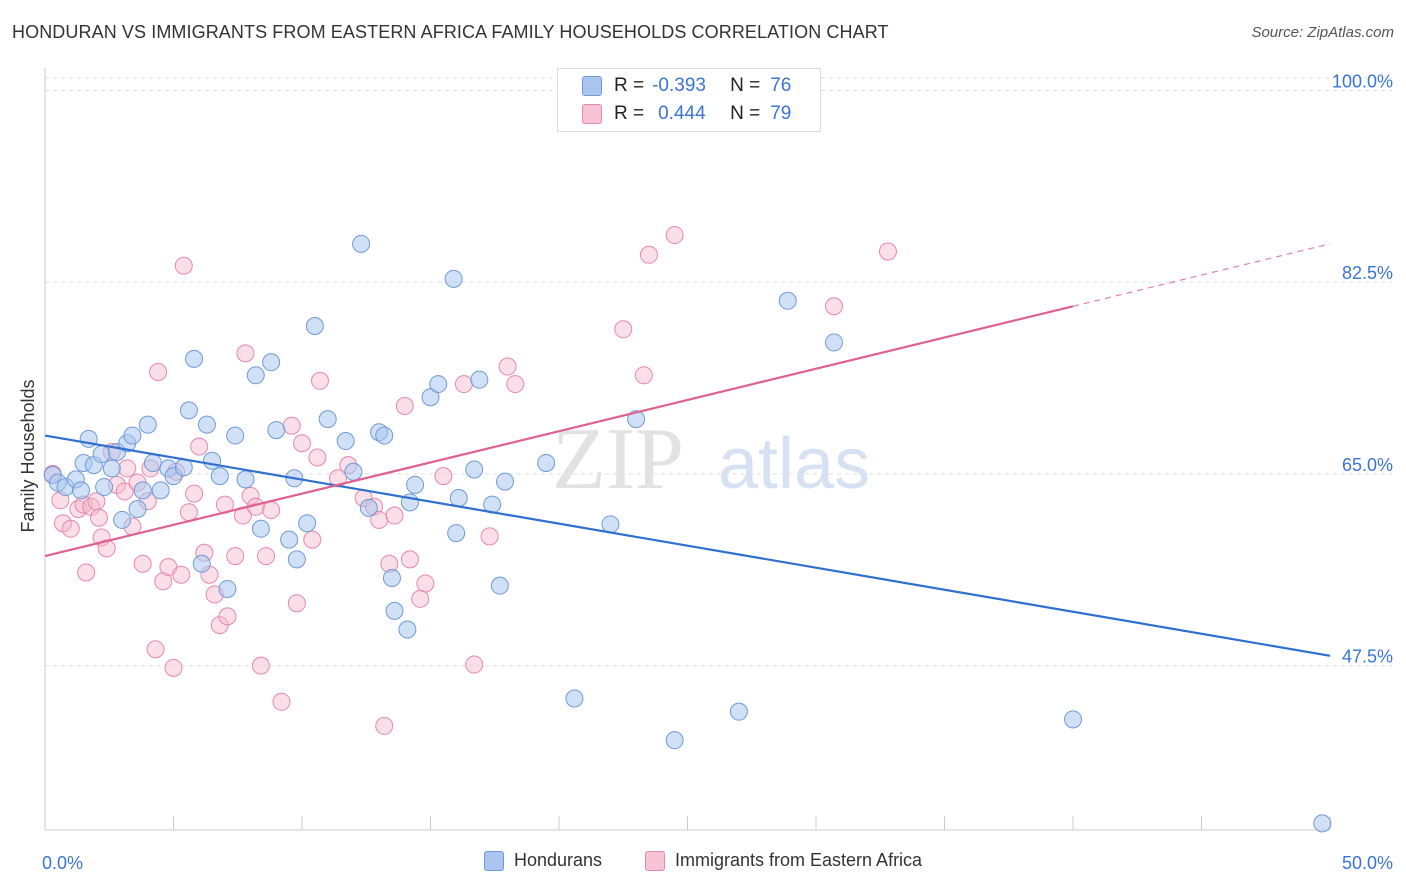 This screenshot has height=892, width=1406. Describe the element at coordinates (592, 86) in the screenshot. I see `legend-swatch-blue` at that location.